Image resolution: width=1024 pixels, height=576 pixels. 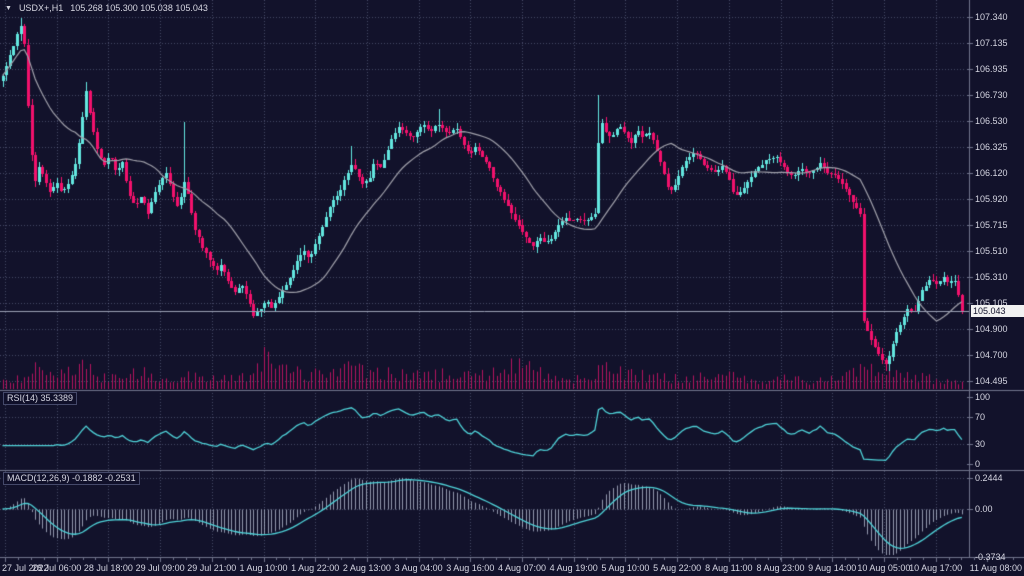 What do you see at coordinates (991, 173) in the screenshot?
I see `price-tick-label: 106.120` at bounding box center [991, 173].